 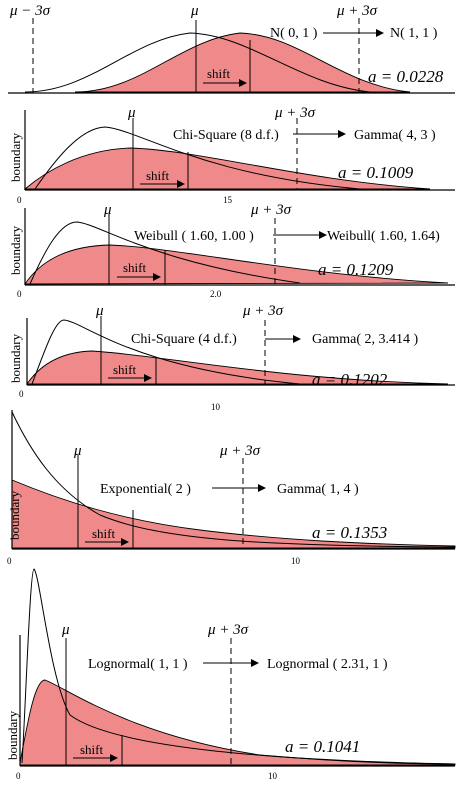 What do you see at coordinates (138, 664) in the screenshot?
I see `from-distribution-label: Lognormal( 1, 1 )` at bounding box center [138, 664].